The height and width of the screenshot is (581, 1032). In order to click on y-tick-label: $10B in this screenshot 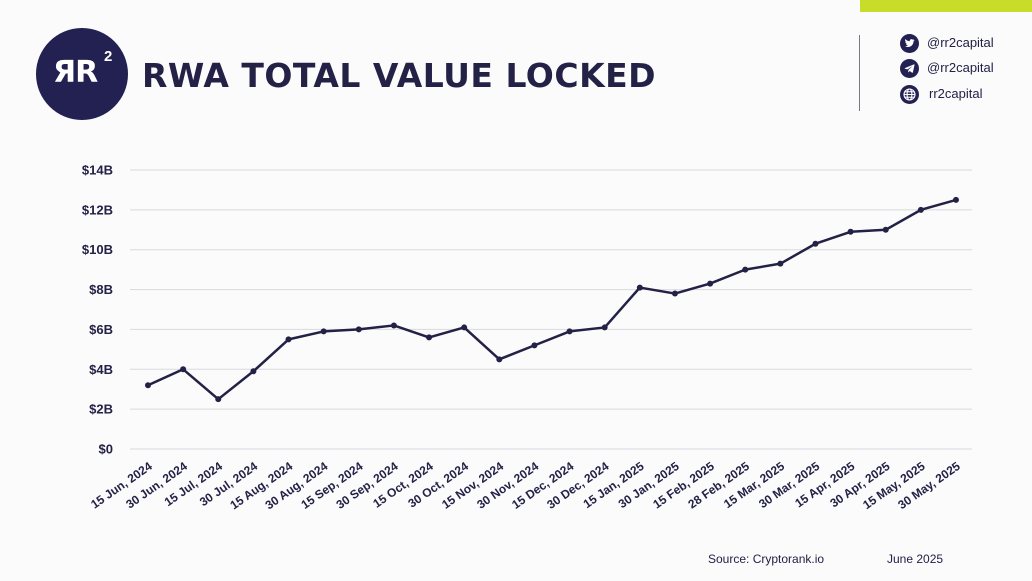, I will do `click(97, 249)`.